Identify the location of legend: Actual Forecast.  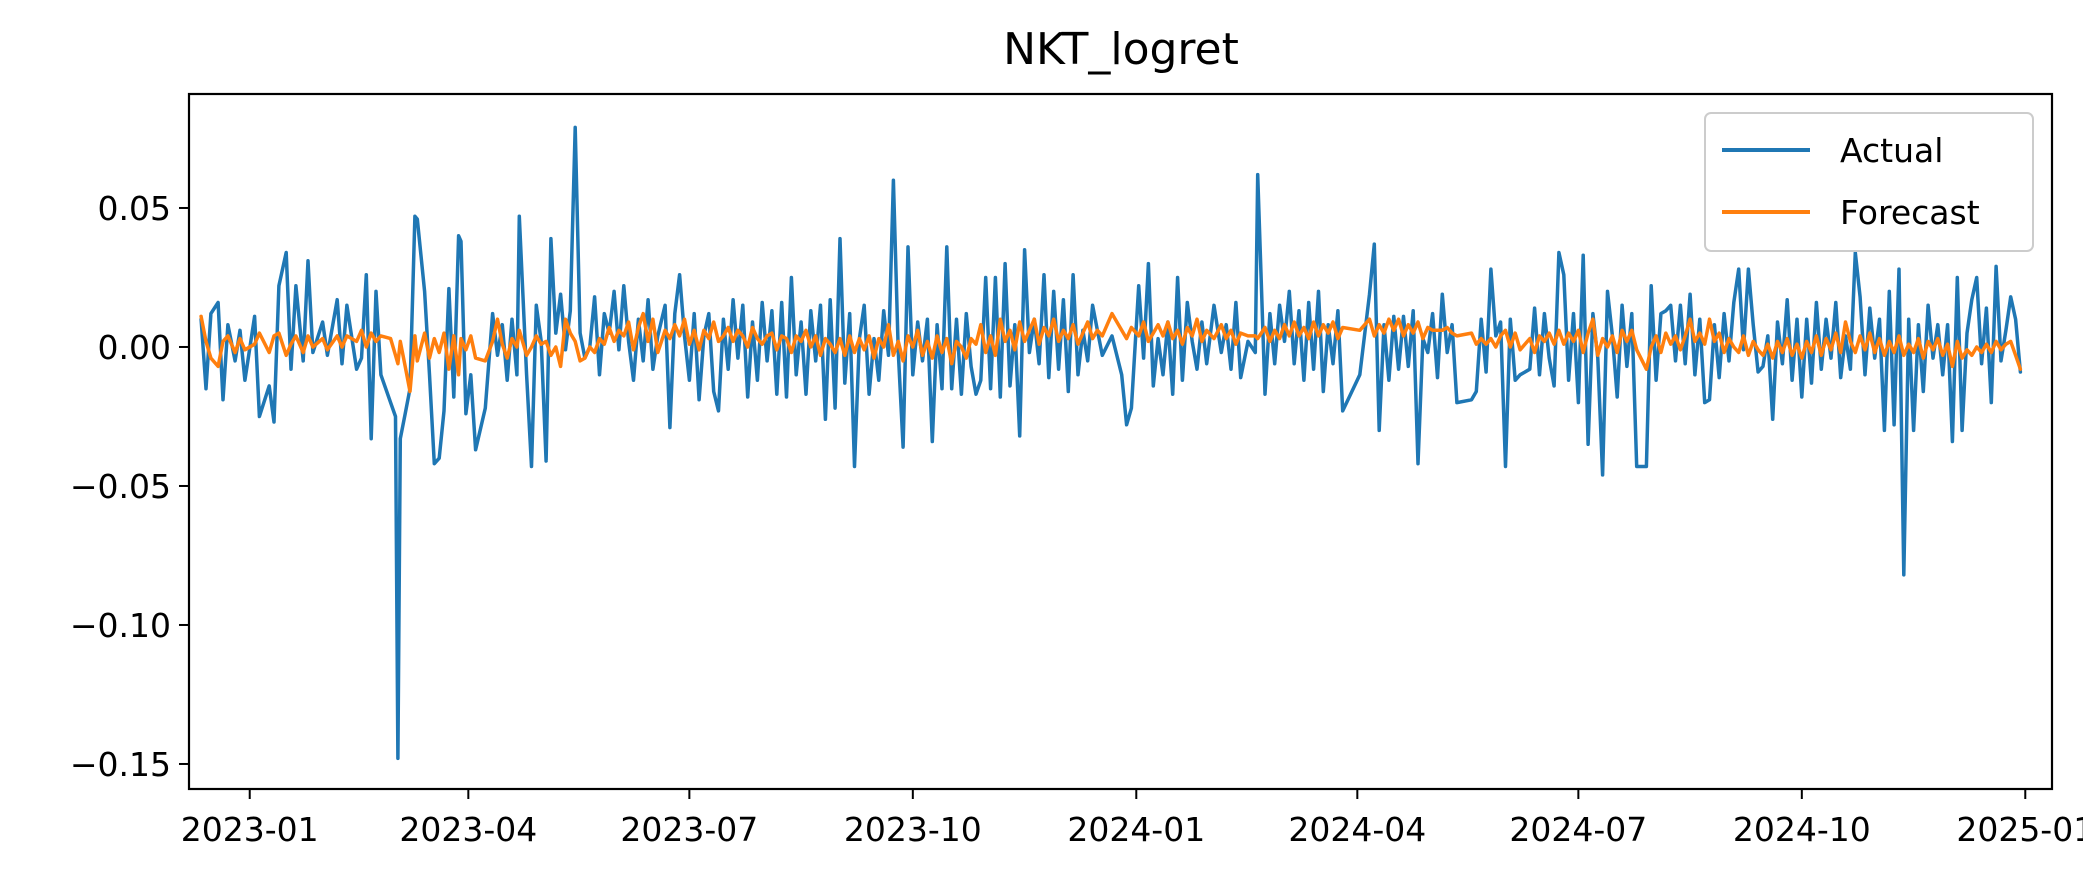
(1869, 182).